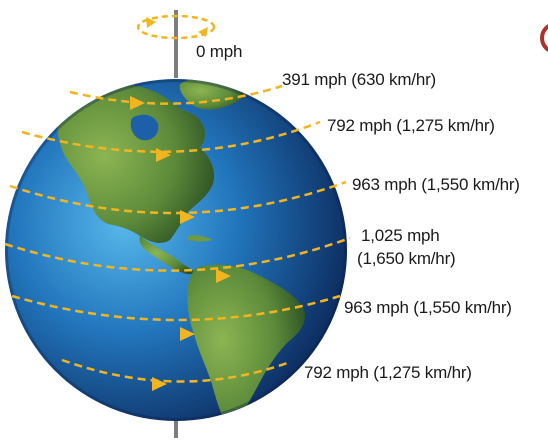 The width and height of the screenshot is (548, 443). I want to click on speed-label-lat-60n: 391 mph (630 km/hr), so click(359, 79).